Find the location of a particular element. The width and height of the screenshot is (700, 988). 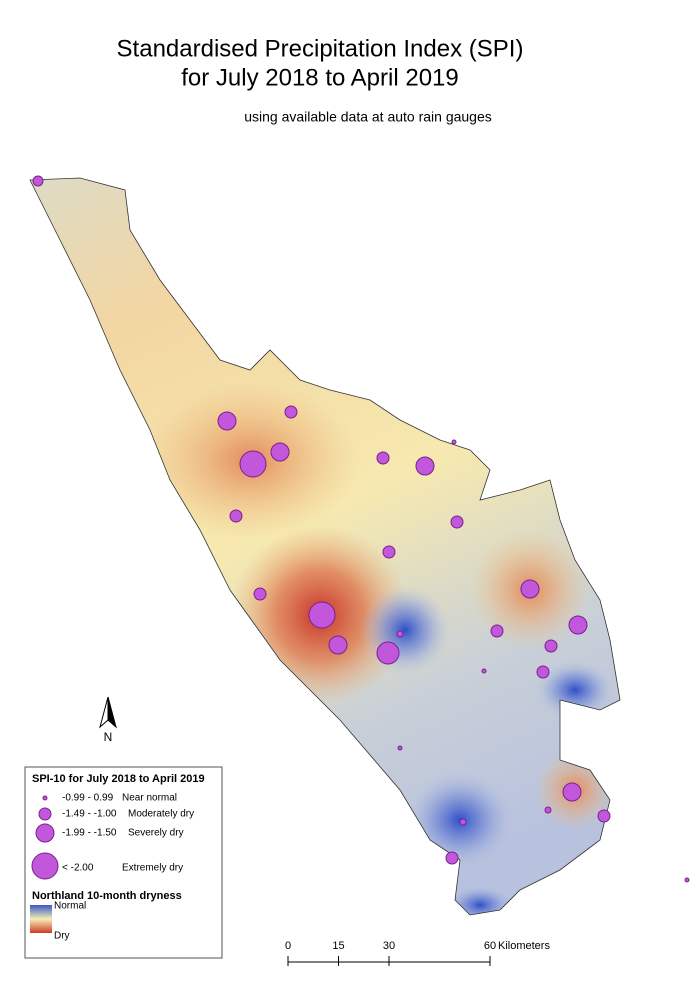

gradient-bottom: Dry is located at coordinates (62, 936).